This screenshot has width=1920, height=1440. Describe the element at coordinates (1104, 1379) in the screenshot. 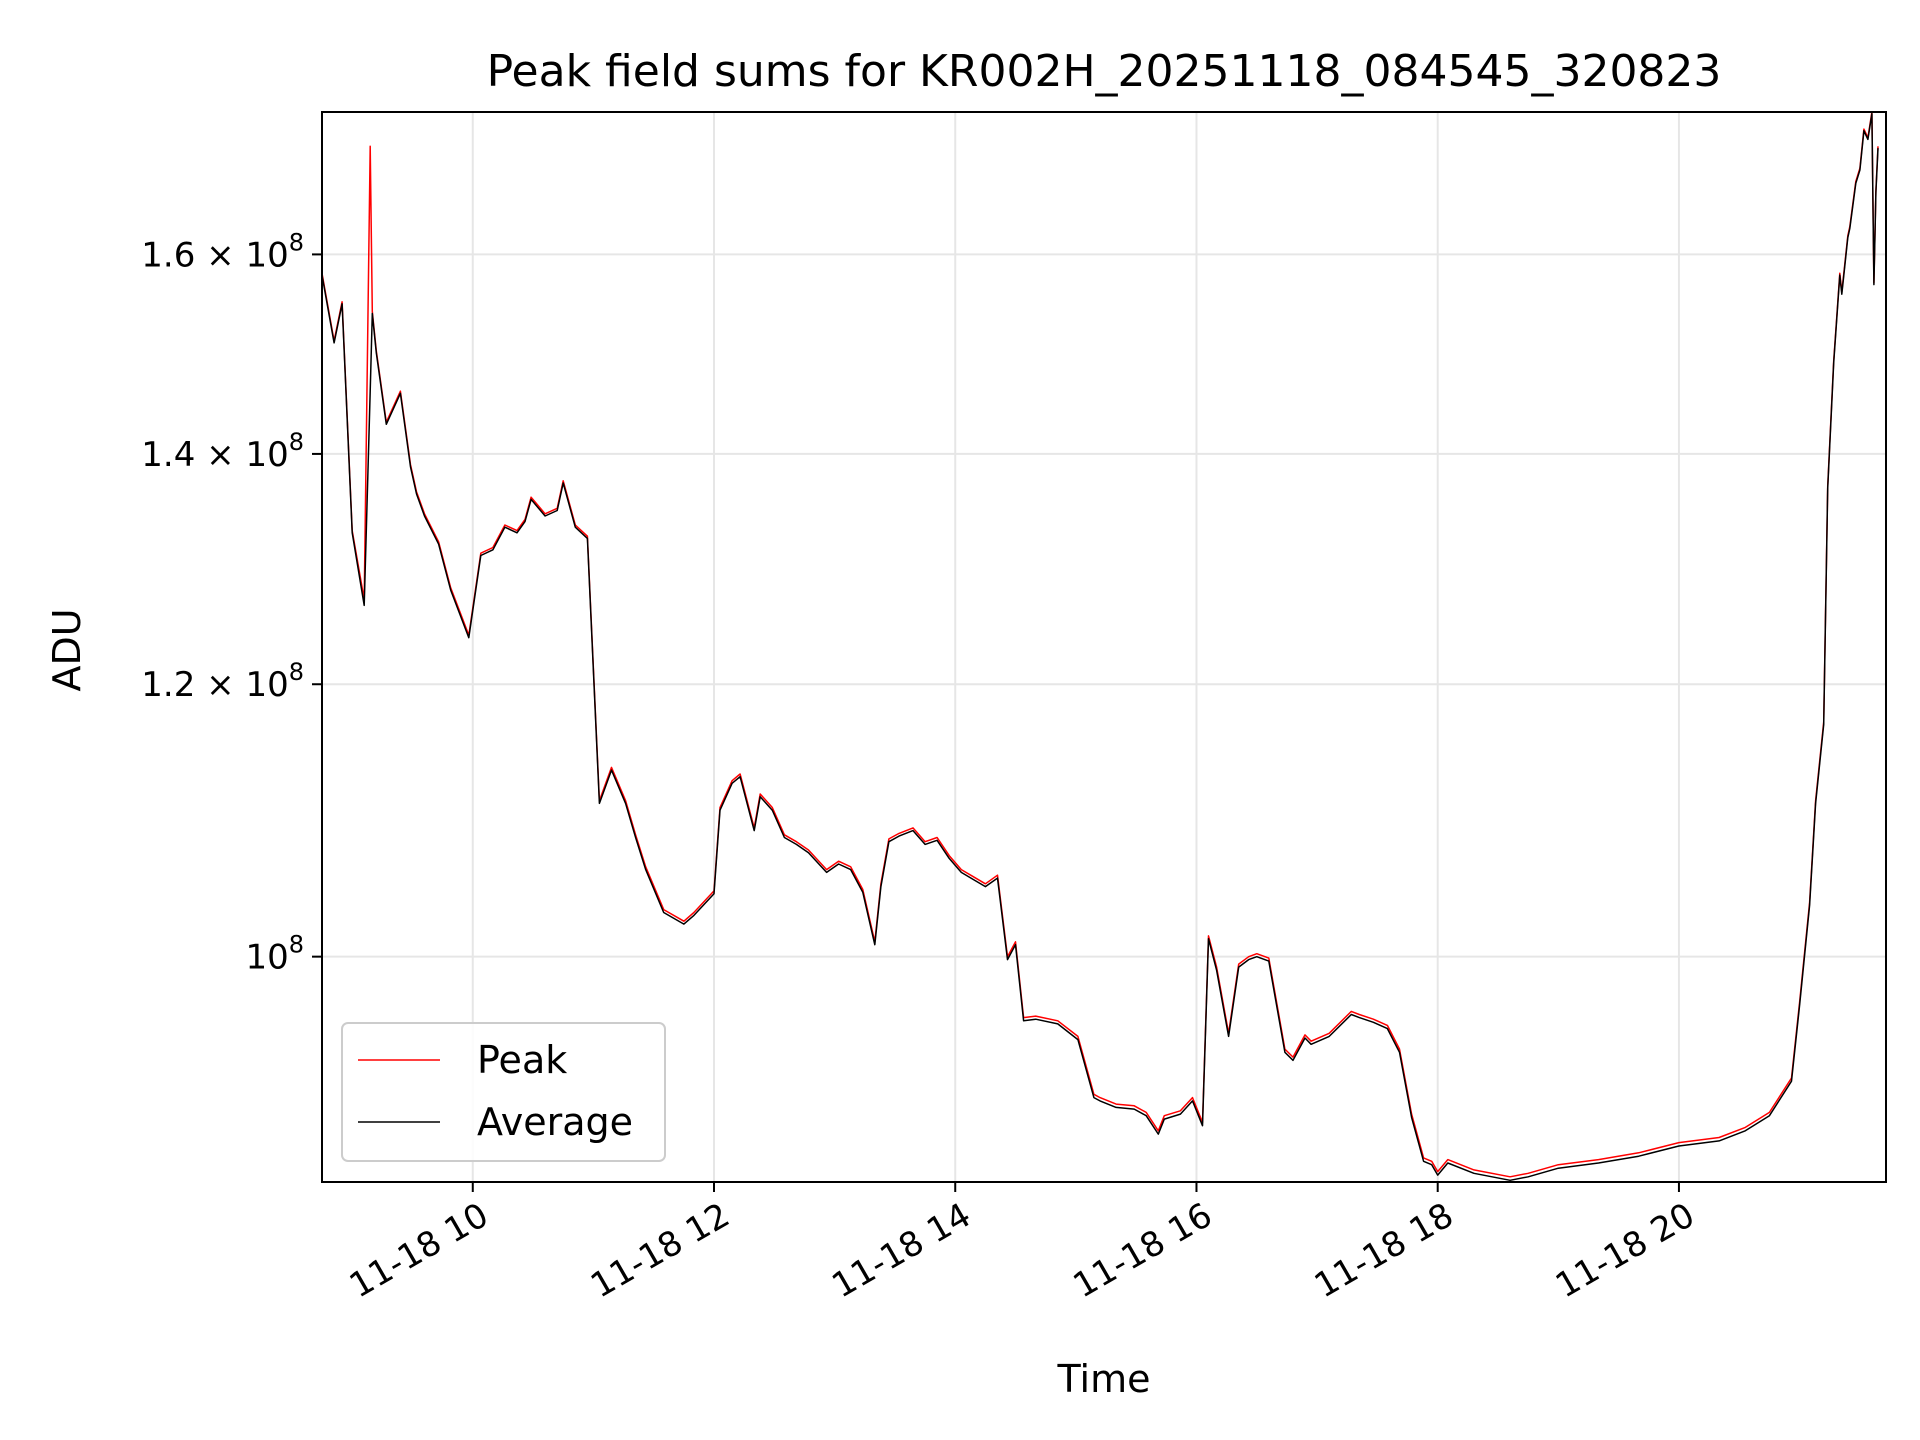

I see `x-axis-label: Time` at that location.